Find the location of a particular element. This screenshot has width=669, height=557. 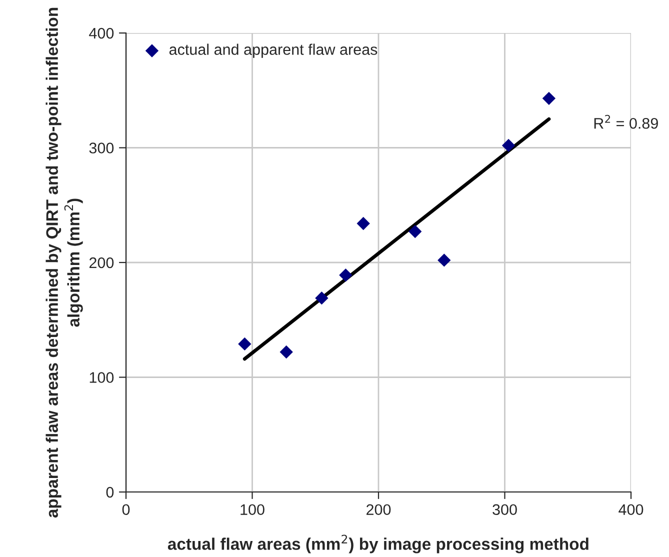

y-tick-label: 400 is located at coordinates (101, 33).